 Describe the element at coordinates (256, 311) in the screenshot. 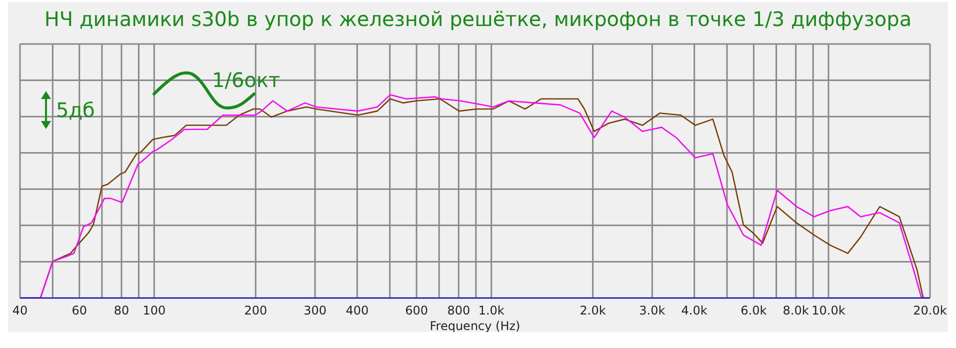

I see `x-tick-label: 200` at that location.